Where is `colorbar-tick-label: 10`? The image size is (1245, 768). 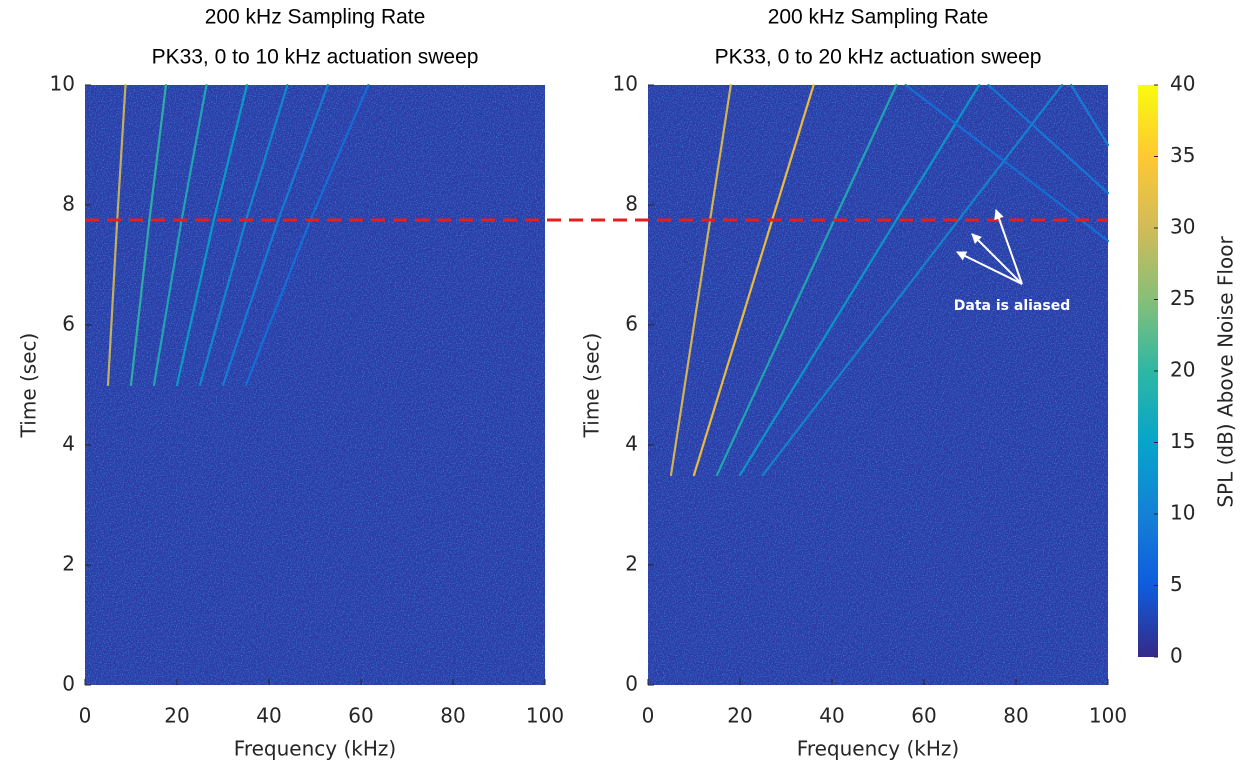 colorbar-tick-label: 10 is located at coordinates (1182, 513).